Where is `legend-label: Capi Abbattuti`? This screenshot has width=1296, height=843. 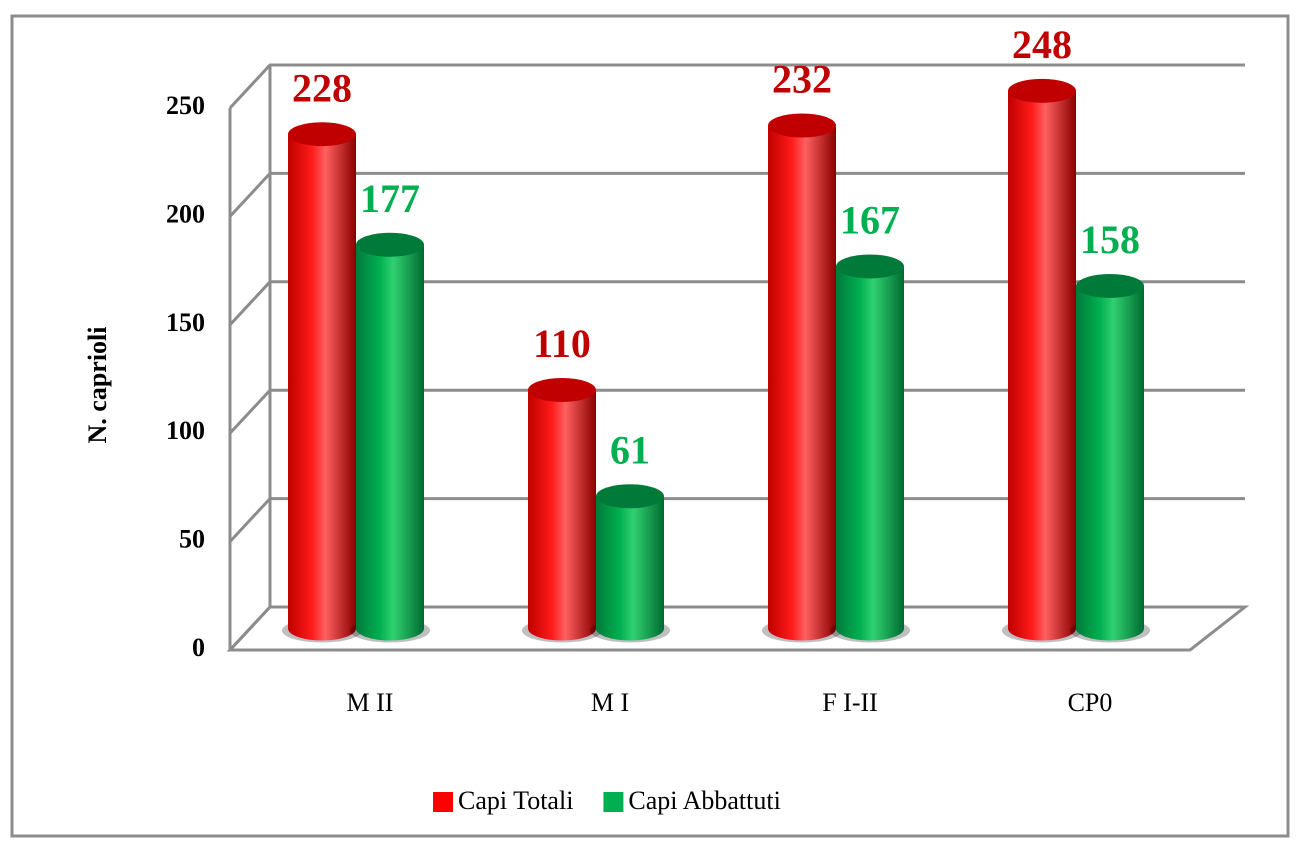
legend-label: Capi Abbattuti is located at coordinates (704, 800).